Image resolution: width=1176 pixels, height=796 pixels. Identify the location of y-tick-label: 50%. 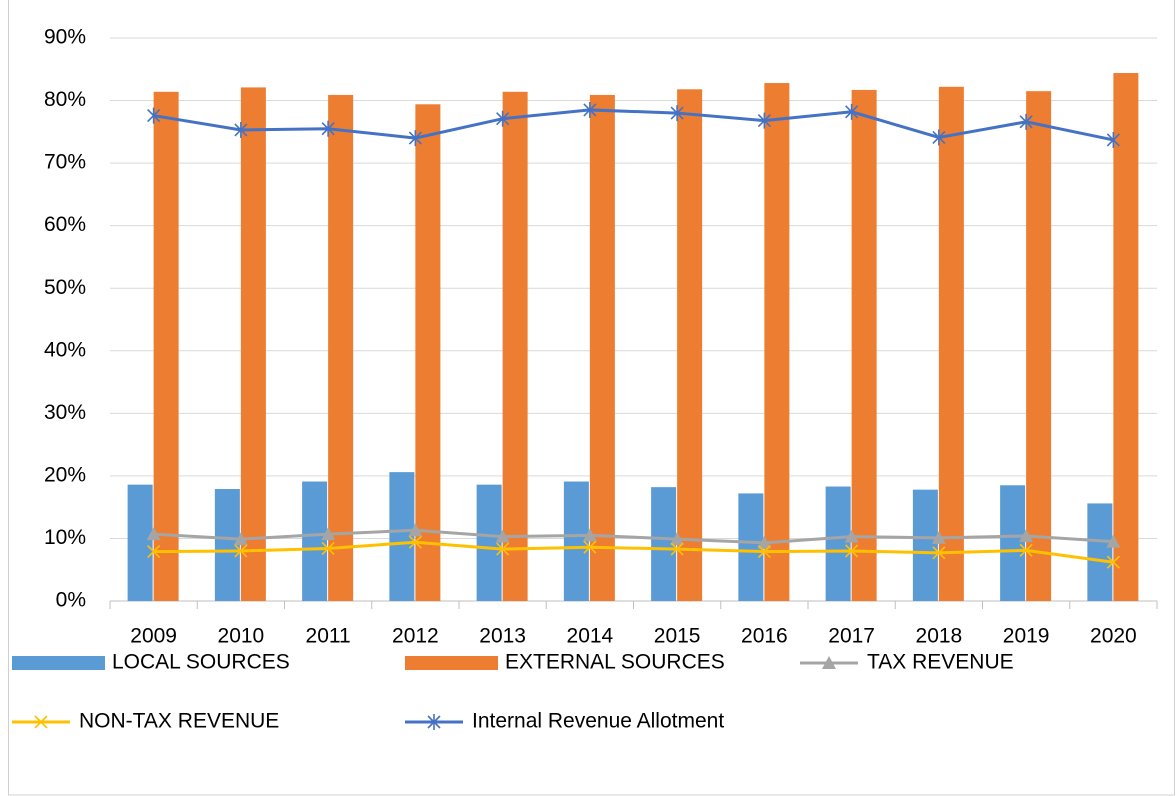
(65, 287).